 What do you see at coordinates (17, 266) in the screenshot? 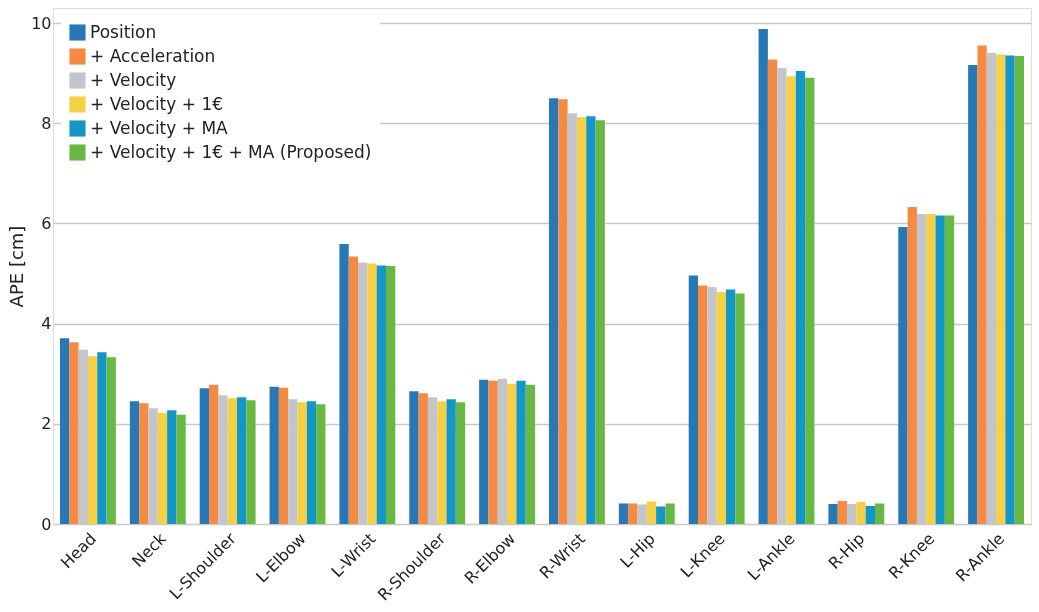
I see `y-axis-title: APE [cm]` at bounding box center [17, 266].